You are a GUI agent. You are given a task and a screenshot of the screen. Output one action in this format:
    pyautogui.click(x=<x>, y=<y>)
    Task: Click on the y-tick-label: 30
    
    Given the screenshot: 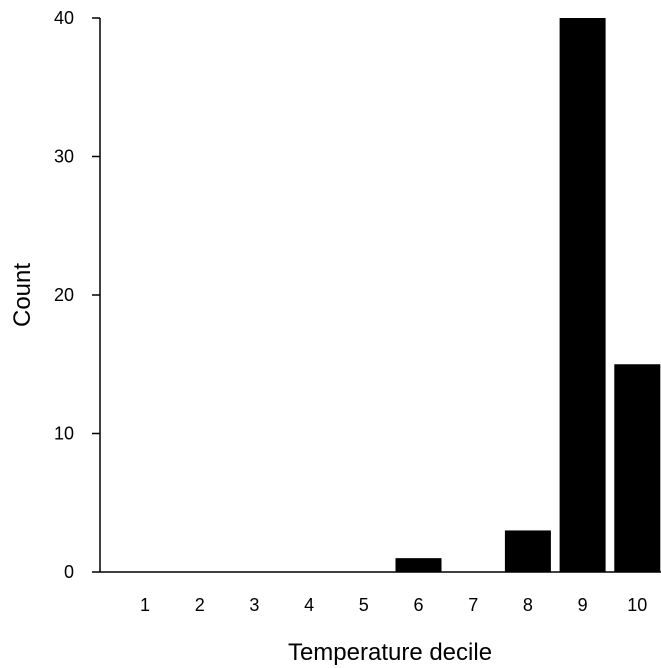 What is the action you would take?
    pyautogui.click(x=64, y=157)
    